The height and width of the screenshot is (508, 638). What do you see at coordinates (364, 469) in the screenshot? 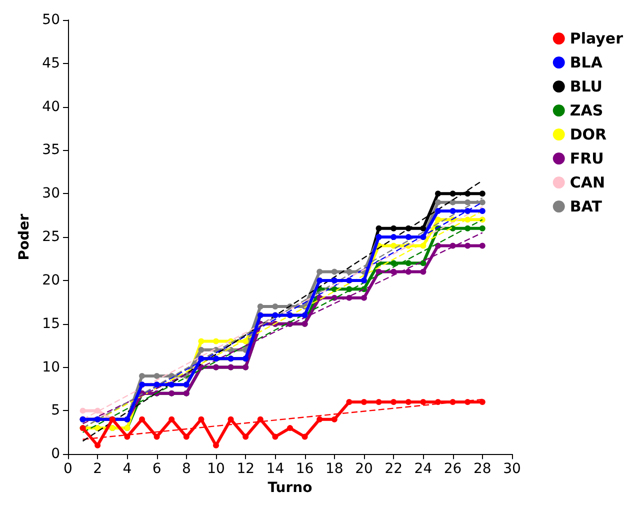
I see `x-tick-label: 20` at bounding box center [364, 469].